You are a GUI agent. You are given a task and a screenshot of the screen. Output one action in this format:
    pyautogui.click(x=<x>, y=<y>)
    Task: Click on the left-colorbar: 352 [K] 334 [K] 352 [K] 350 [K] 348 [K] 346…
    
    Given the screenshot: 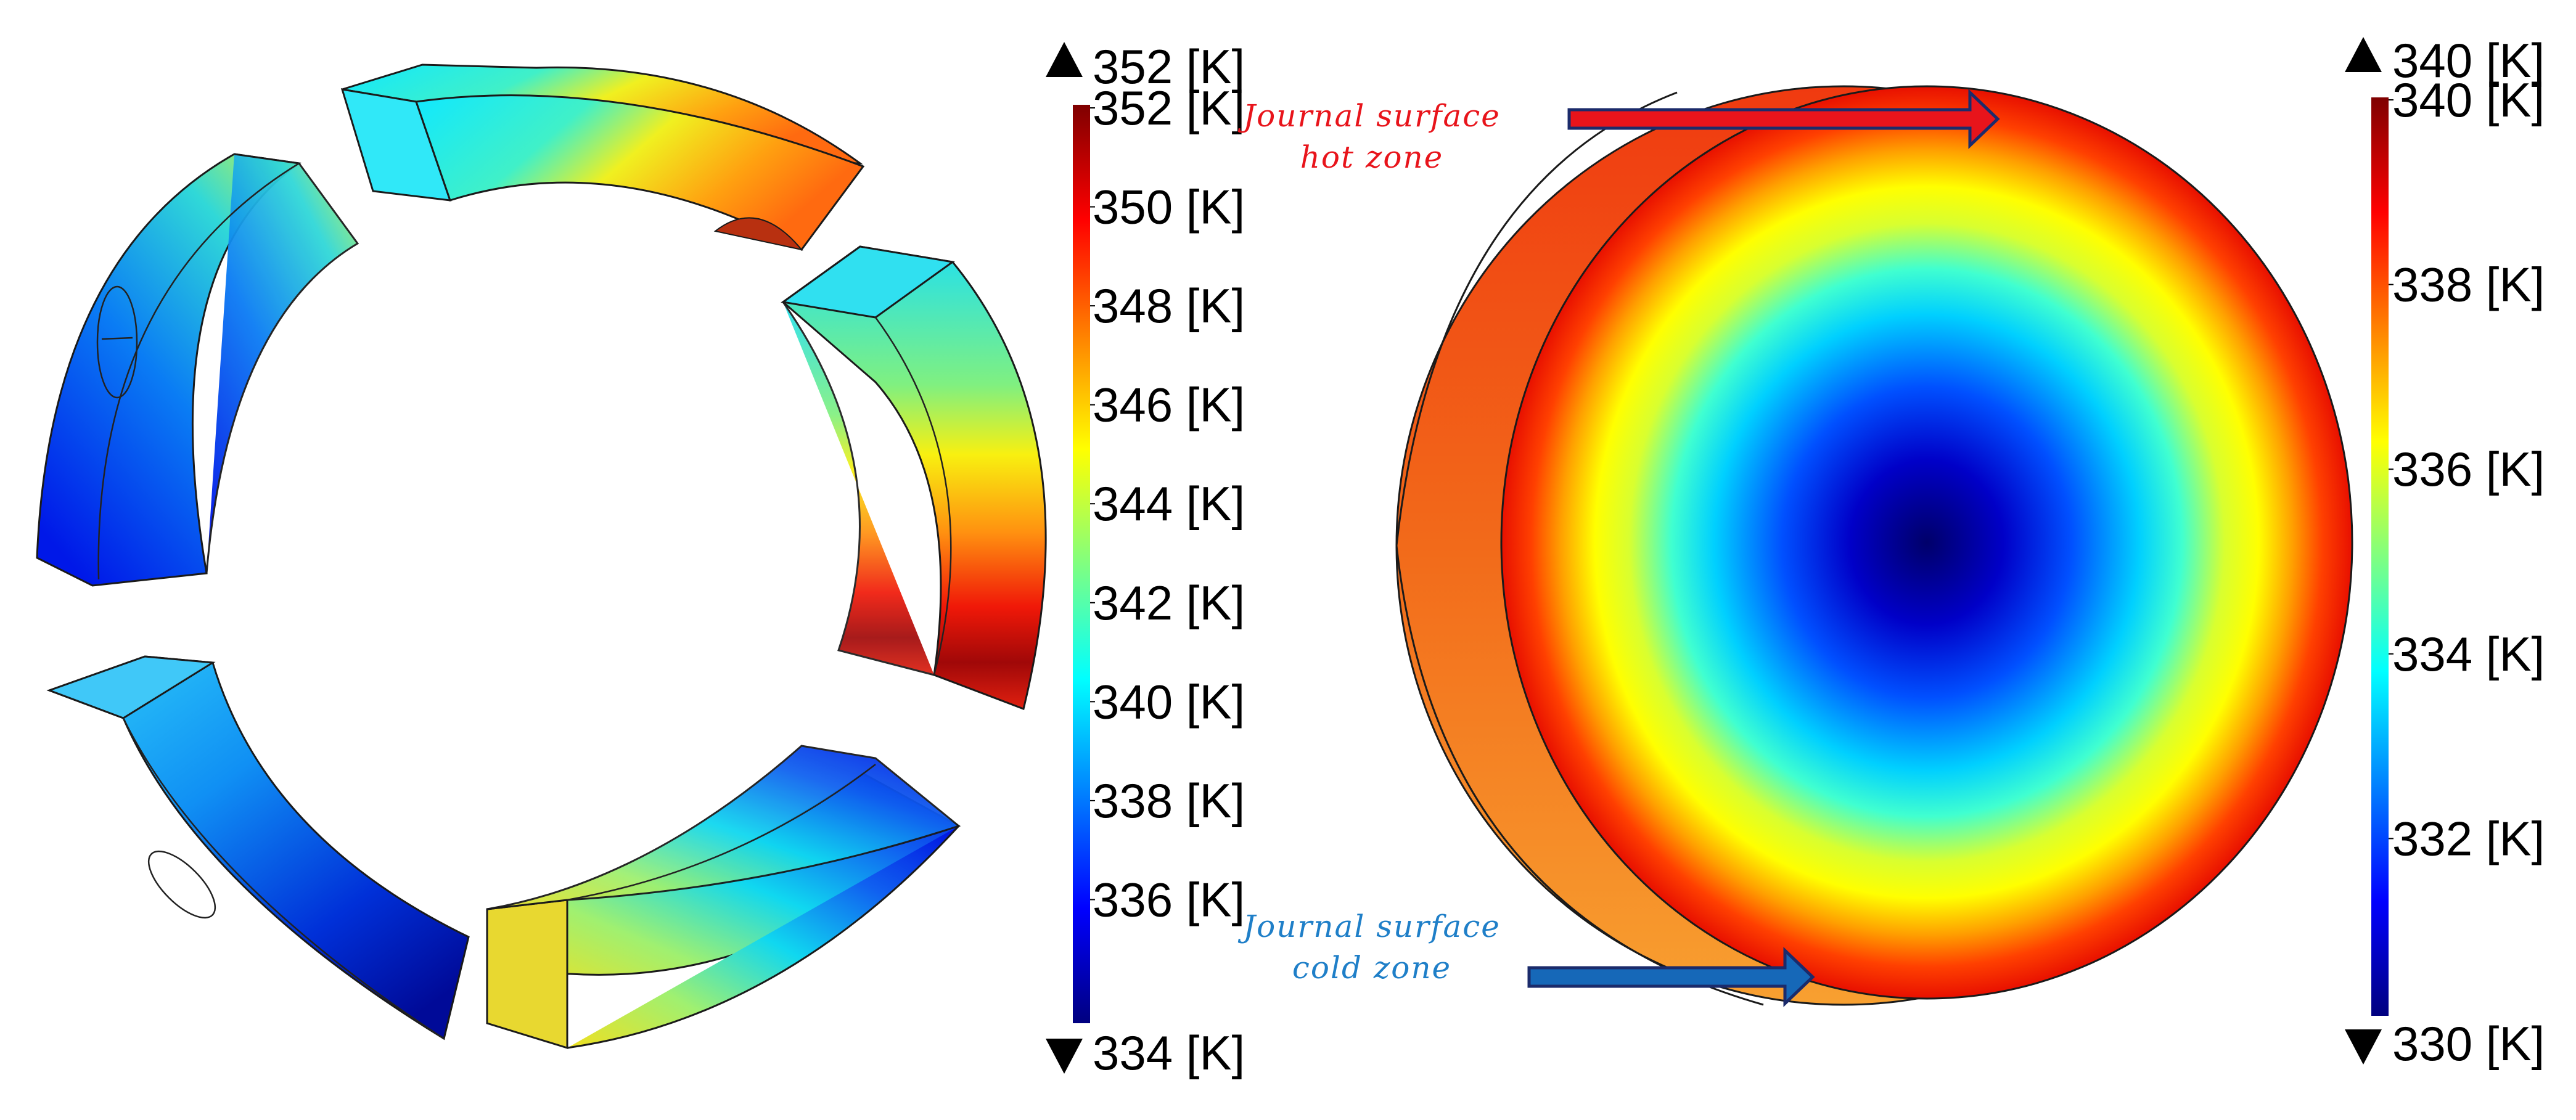 What is the action you would take?
    pyautogui.click(x=1145, y=559)
    